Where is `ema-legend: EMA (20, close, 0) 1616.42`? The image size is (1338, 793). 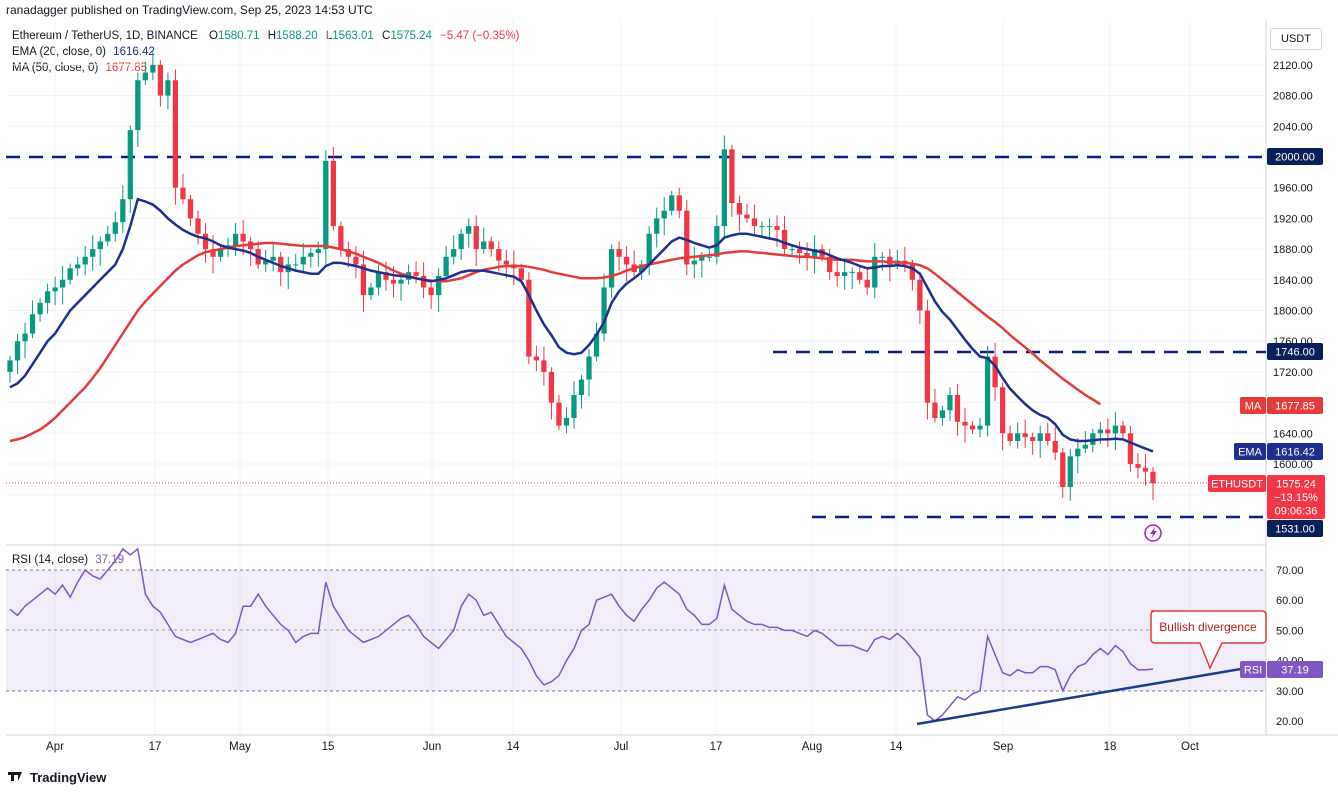 ema-legend: EMA (20, close, 0) 1616.42 is located at coordinates (83, 52).